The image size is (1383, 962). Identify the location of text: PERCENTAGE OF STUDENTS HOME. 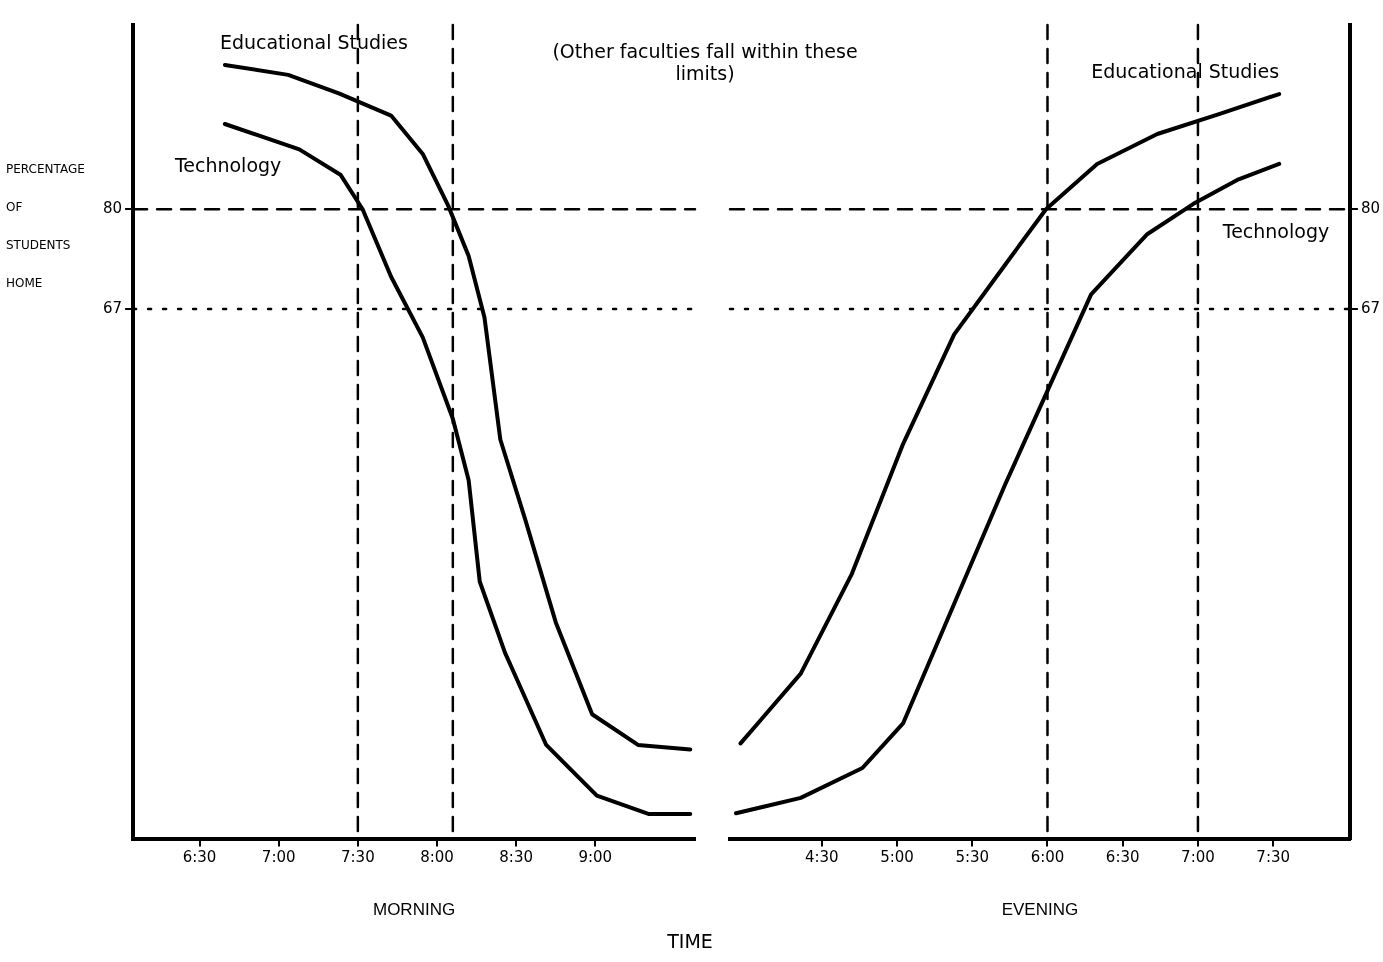
(45, 226).